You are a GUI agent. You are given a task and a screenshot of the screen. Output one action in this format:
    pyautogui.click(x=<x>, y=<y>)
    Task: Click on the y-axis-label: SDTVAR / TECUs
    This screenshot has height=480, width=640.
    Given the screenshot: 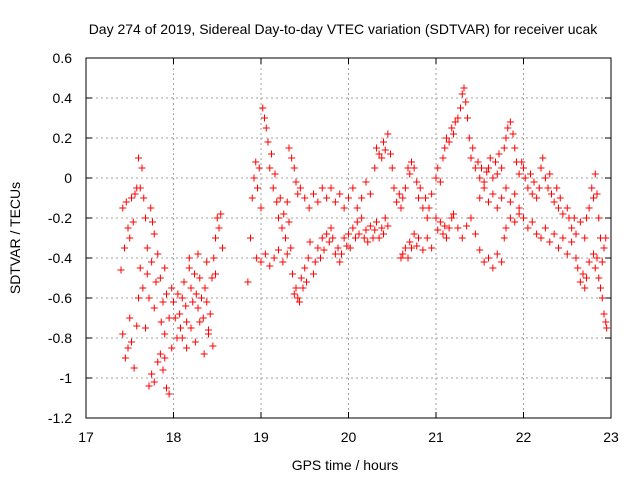 What is the action you would take?
    pyautogui.click(x=15, y=238)
    